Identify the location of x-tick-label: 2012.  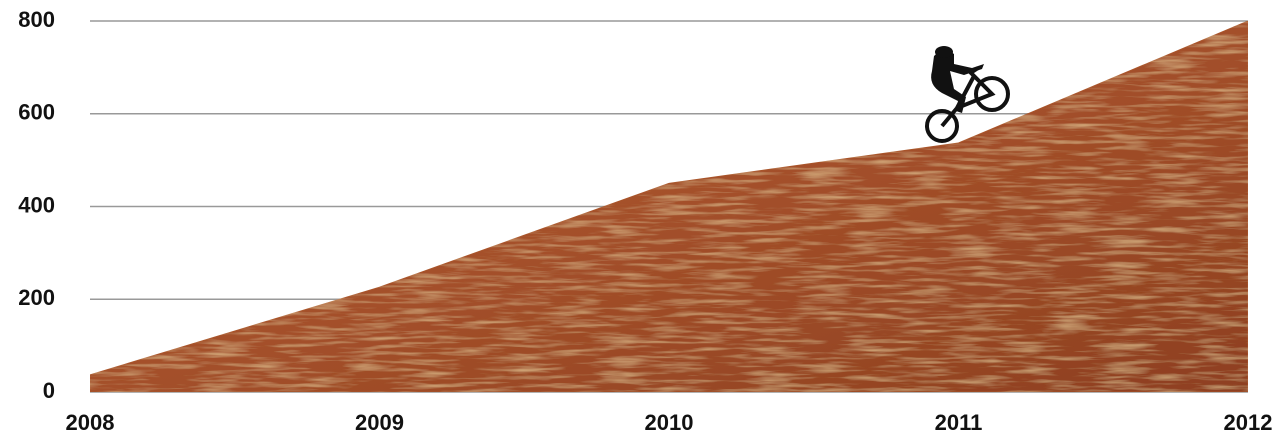
(1248, 422).